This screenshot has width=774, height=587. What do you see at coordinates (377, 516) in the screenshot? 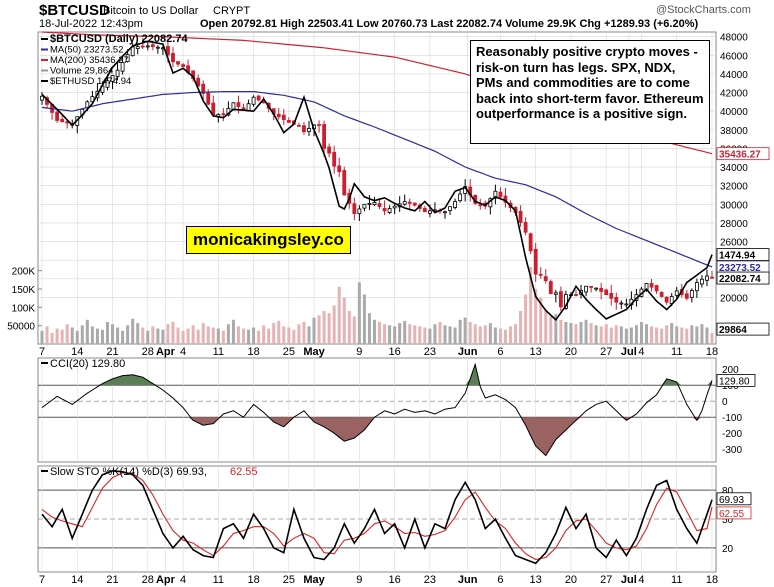
I see `sto-d-line` at bounding box center [377, 516].